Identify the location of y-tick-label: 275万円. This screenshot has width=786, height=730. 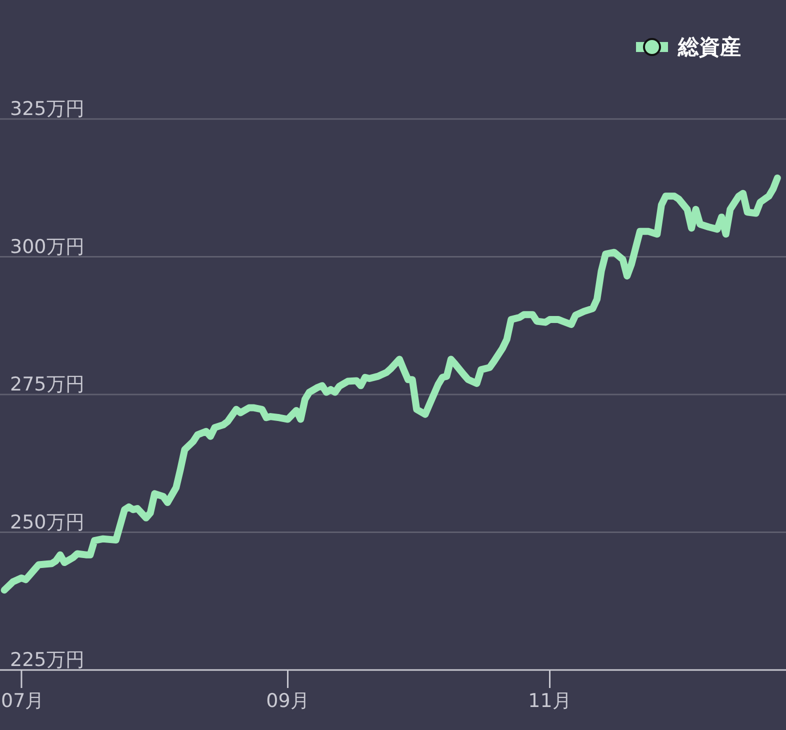
(47, 385).